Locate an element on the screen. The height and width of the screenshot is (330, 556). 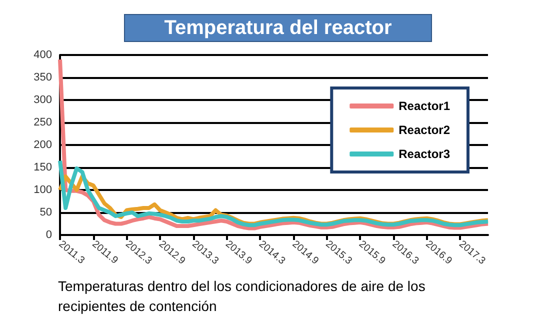
y-tick-label: 150 is located at coordinates (43, 168).